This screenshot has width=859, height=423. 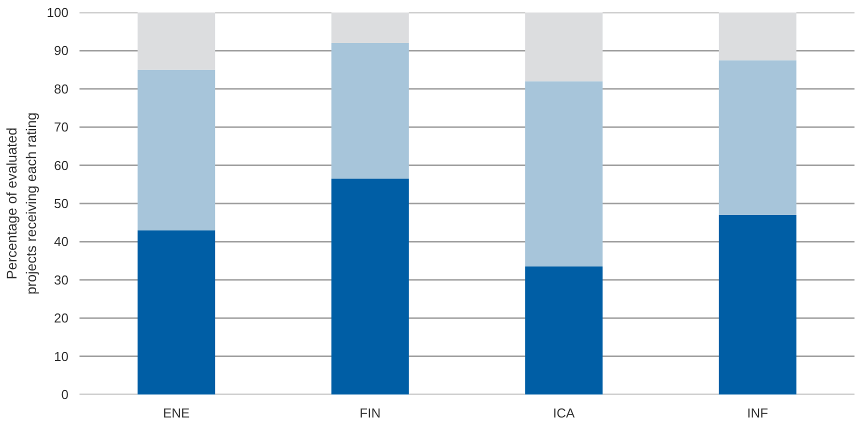 What do you see at coordinates (370, 413) in the screenshot?
I see `x-tick-label: FIN` at bounding box center [370, 413].